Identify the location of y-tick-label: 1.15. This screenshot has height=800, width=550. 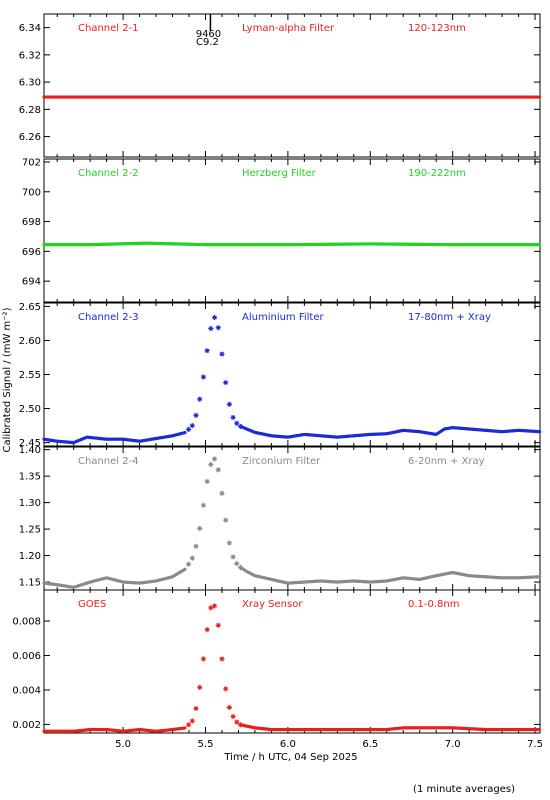
(30, 583).